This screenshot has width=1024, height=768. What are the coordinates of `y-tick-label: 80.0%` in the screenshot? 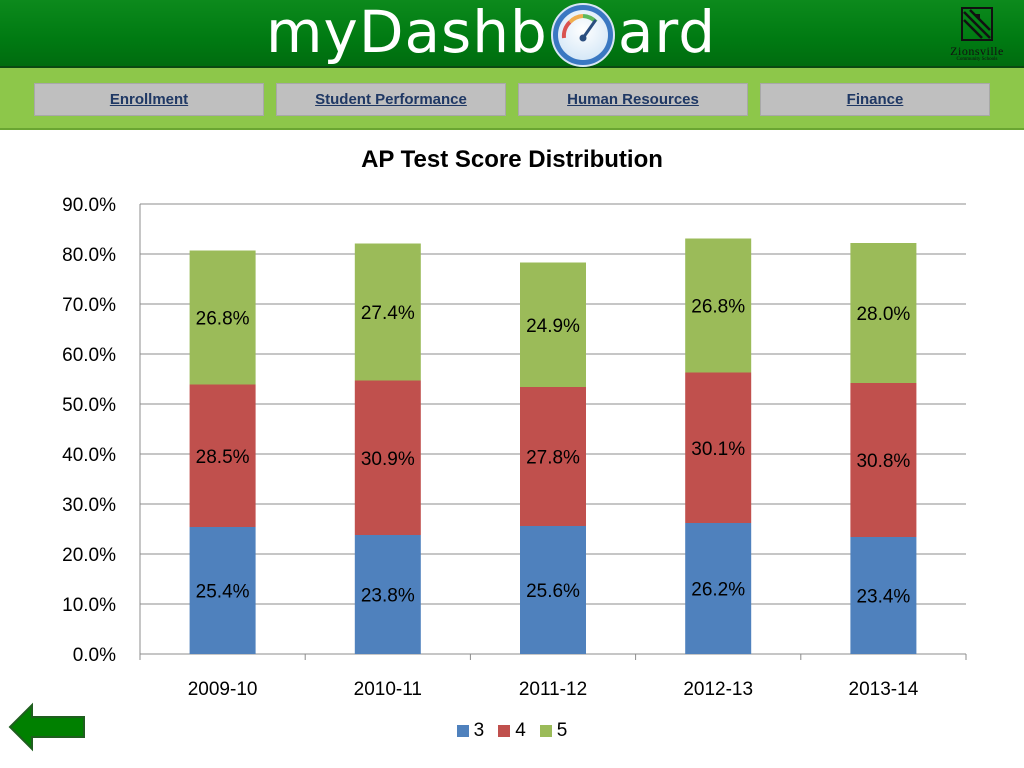 It's located at (89, 255).